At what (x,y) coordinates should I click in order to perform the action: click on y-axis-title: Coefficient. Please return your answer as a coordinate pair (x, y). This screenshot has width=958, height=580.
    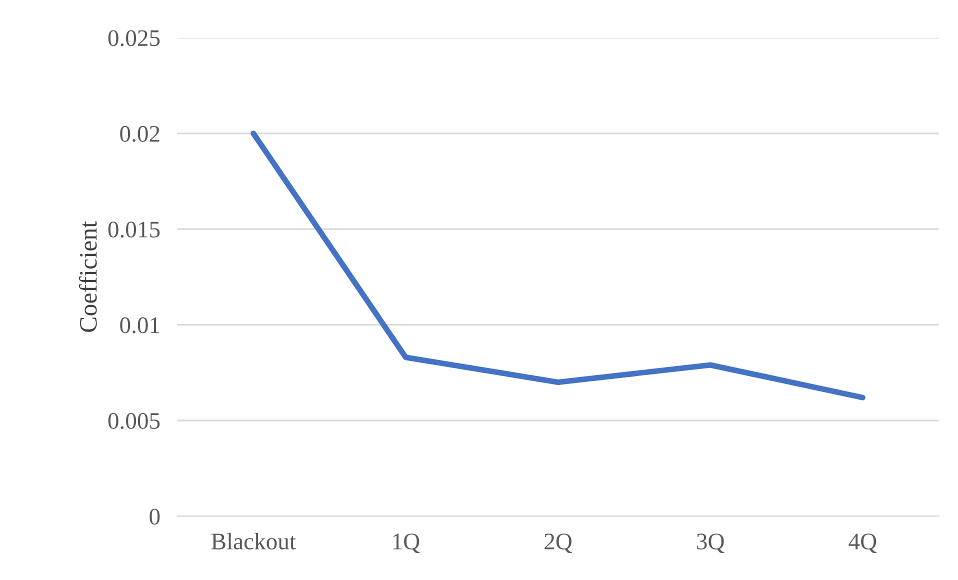
    Looking at the image, I should click on (87, 276).